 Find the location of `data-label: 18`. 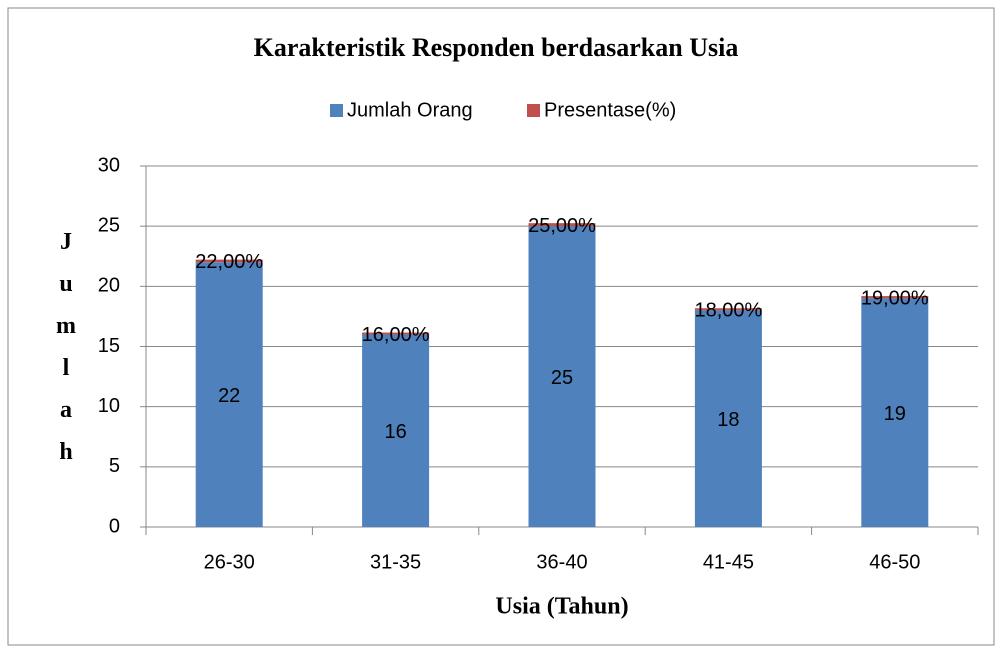

data-label: 18 is located at coordinates (728, 420).